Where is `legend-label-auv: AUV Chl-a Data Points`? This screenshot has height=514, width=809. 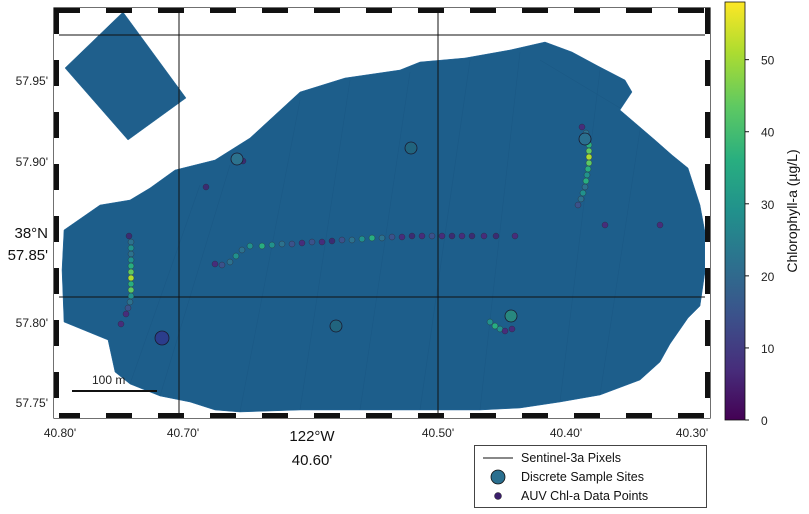
legend-label-auv: AUV Chl-a Data Points is located at coordinates (585, 496).